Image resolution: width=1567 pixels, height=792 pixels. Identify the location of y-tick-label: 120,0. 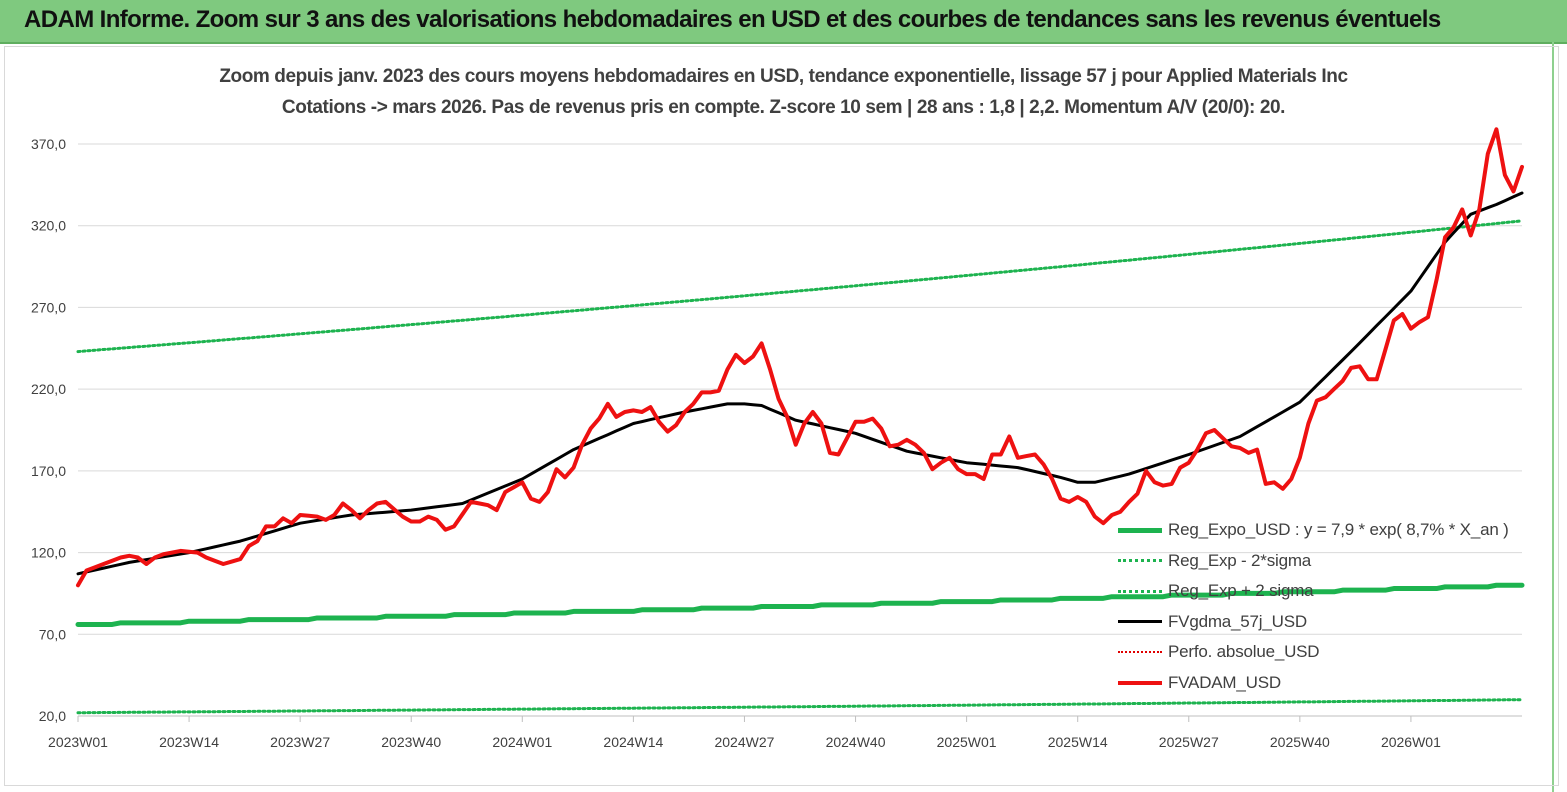
(48, 553).